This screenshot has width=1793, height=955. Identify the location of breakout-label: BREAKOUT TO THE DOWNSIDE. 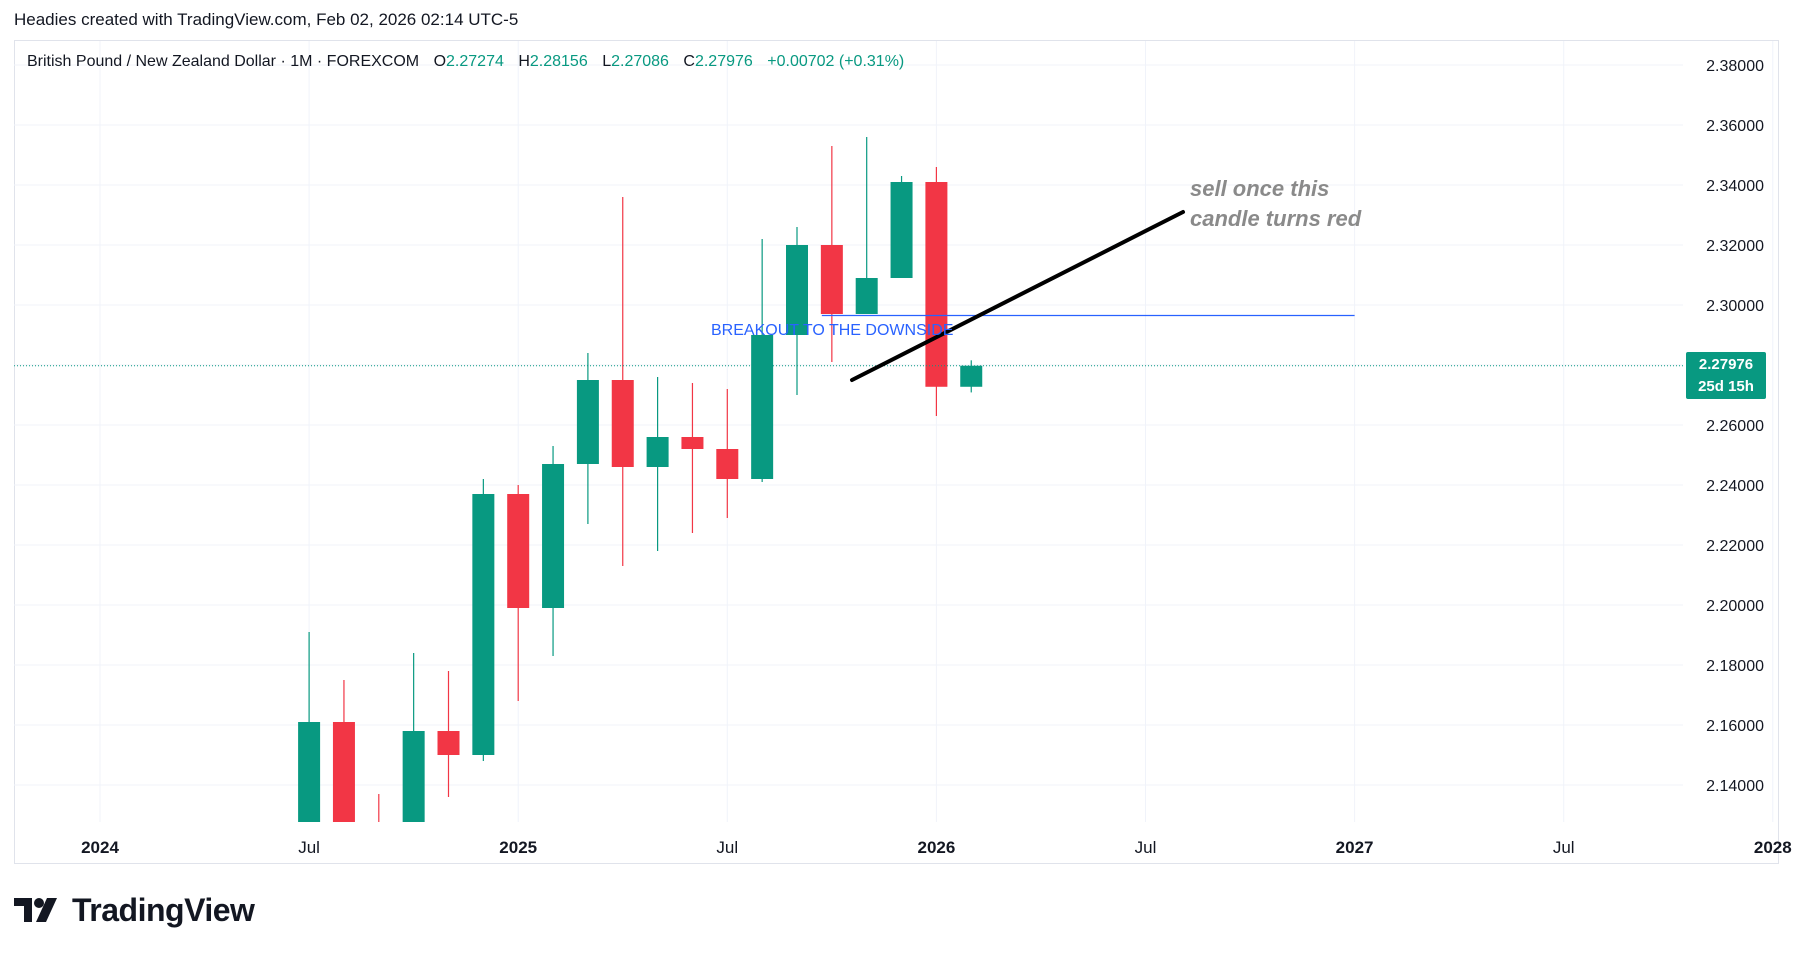
(832, 330).